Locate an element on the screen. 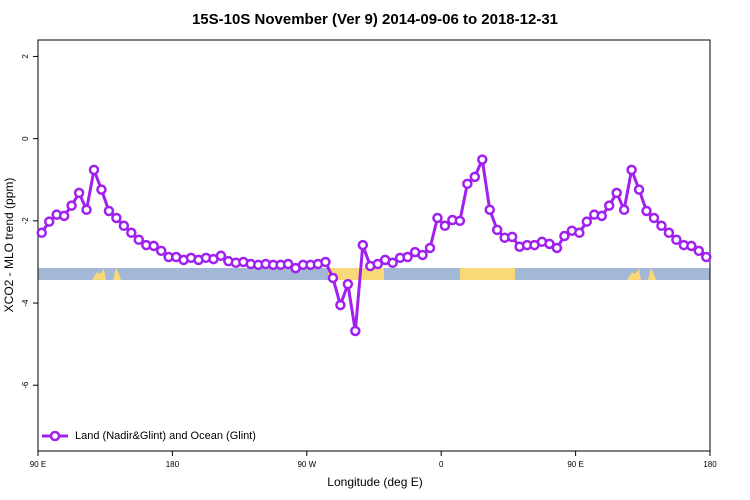 This screenshot has width=750, height=500. x-axis-label: Longitude (deg E) is located at coordinates (374, 482).